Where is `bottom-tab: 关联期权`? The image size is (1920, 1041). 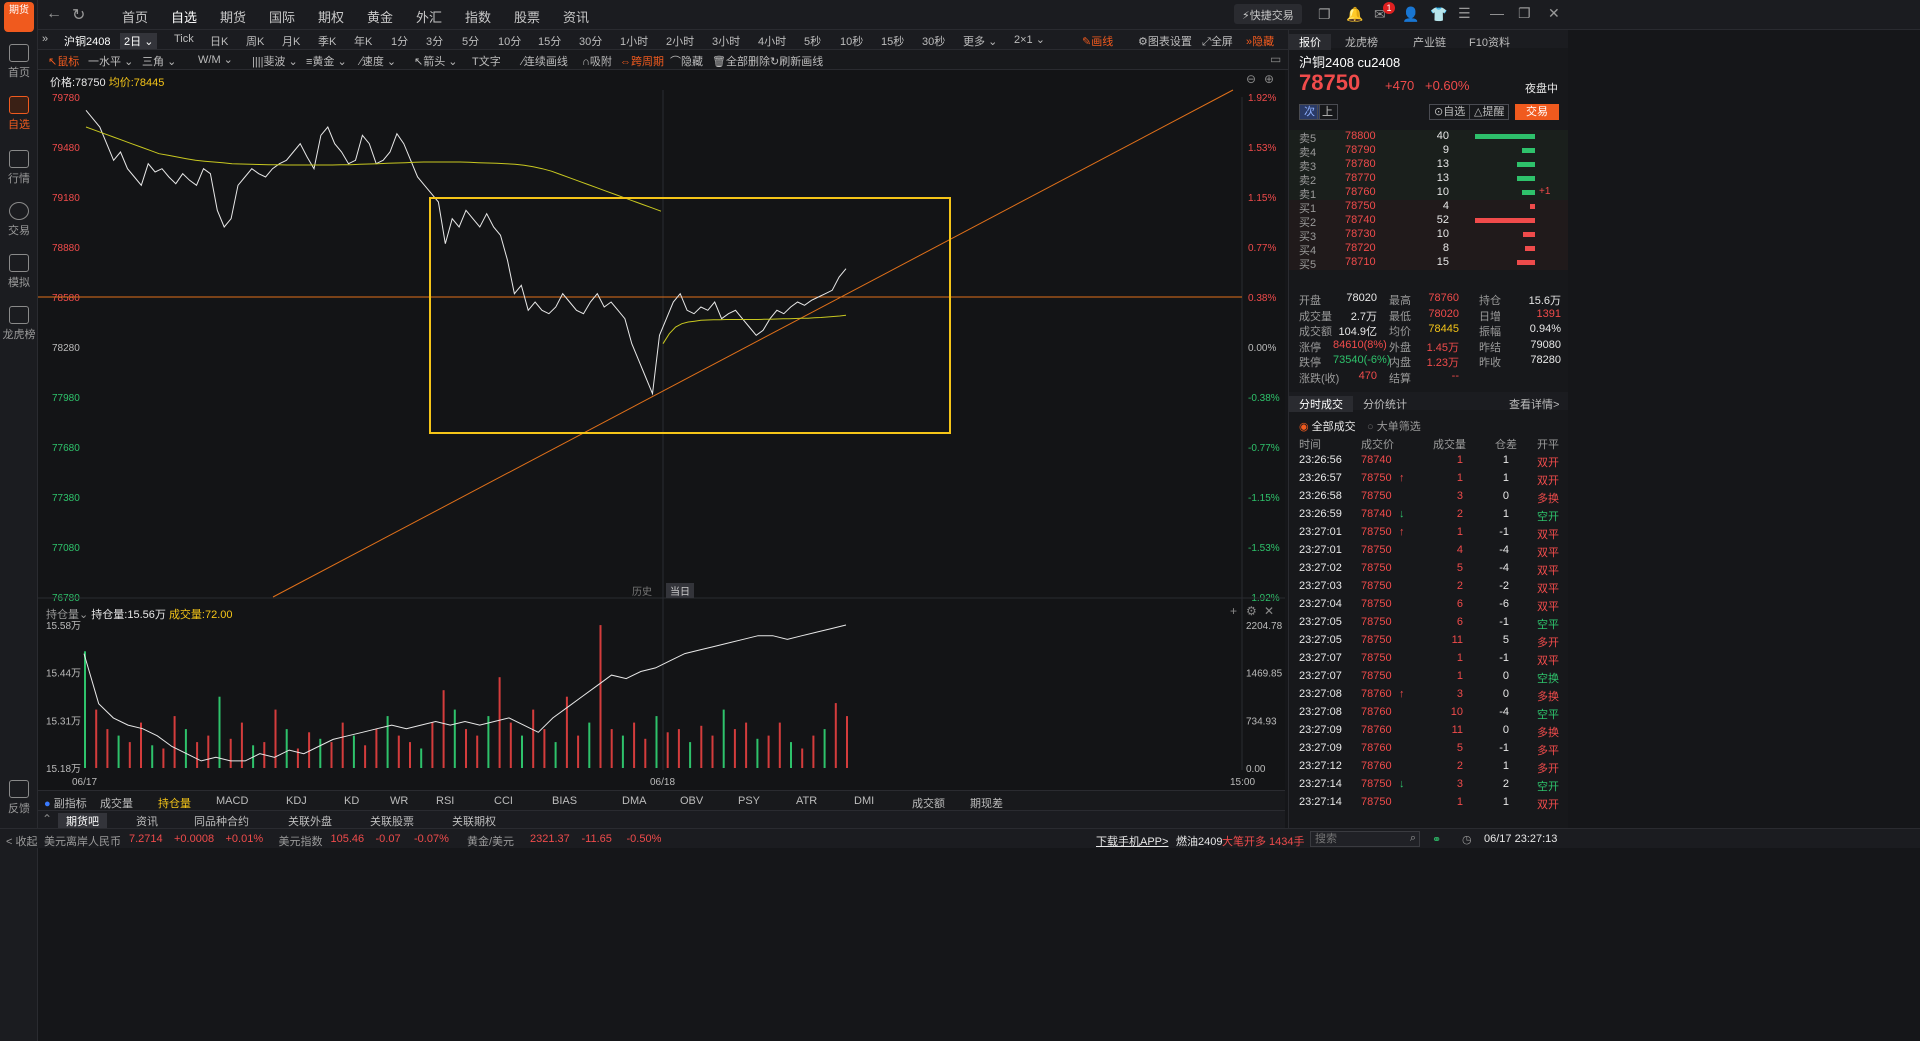 bottom-tab: 关联期权 is located at coordinates (474, 822).